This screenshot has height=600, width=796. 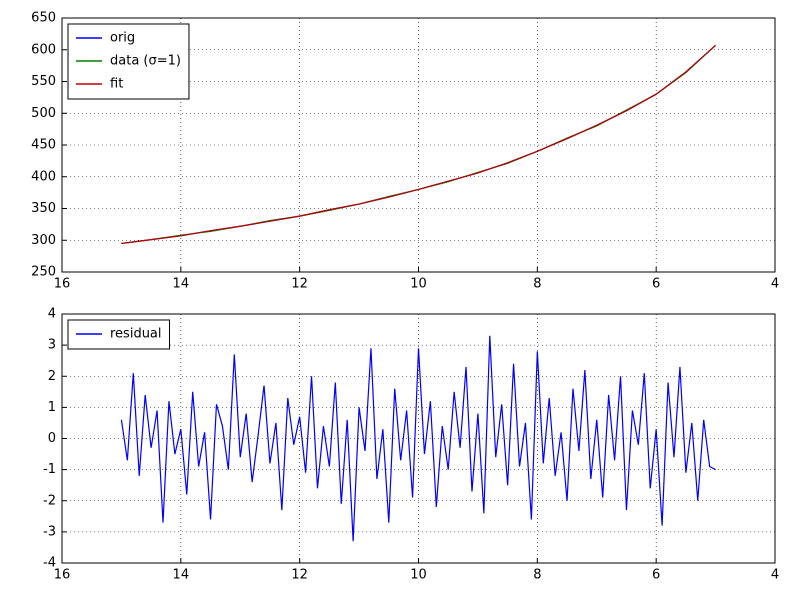 What do you see at coordinates (43, 176) in the screenshot?
I see `y-tick-label: 400` at bounding box center [43, 176].